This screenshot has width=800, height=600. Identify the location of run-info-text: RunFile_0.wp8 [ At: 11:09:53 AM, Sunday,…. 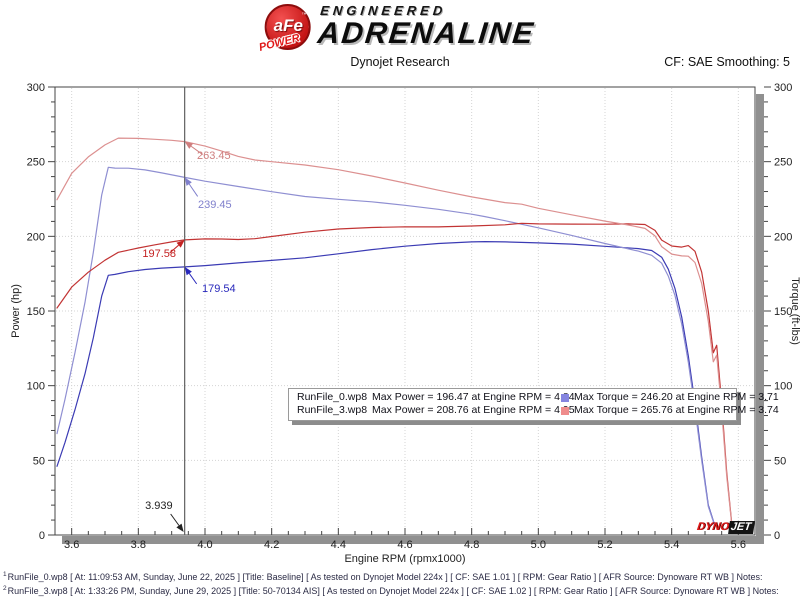
(385, 577).